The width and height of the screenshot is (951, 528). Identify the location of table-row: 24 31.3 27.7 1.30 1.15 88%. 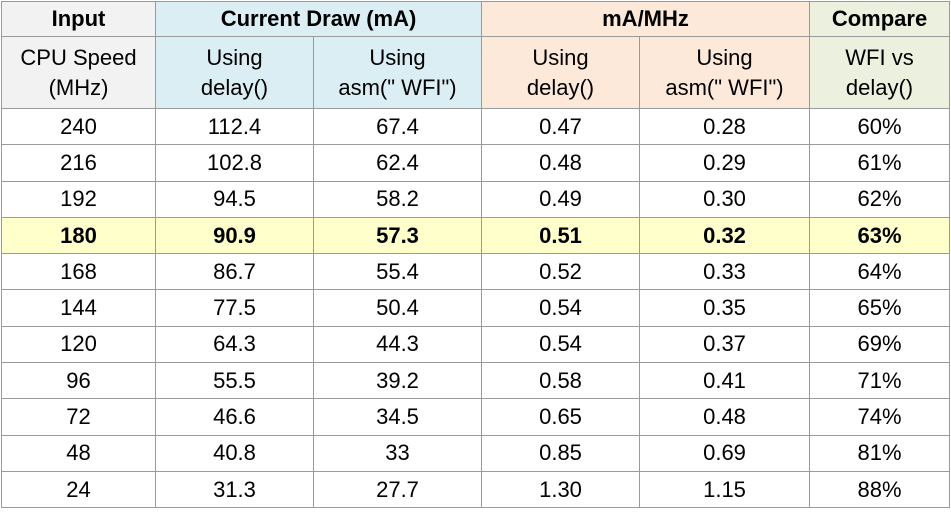
(476, 489).